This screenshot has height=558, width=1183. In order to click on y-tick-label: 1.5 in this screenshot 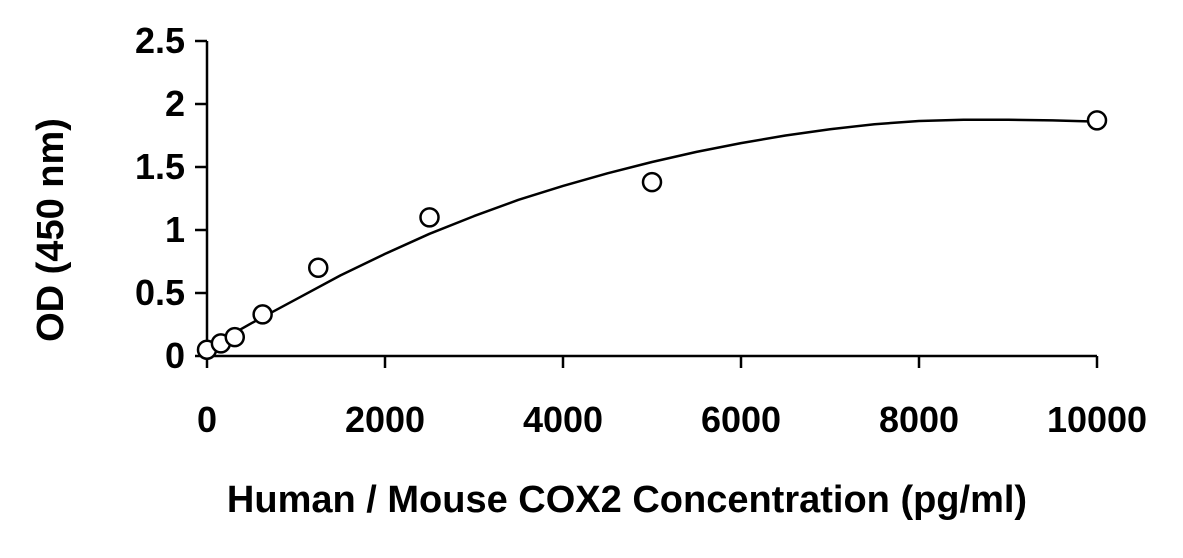, I will do `click(160, 166)`.